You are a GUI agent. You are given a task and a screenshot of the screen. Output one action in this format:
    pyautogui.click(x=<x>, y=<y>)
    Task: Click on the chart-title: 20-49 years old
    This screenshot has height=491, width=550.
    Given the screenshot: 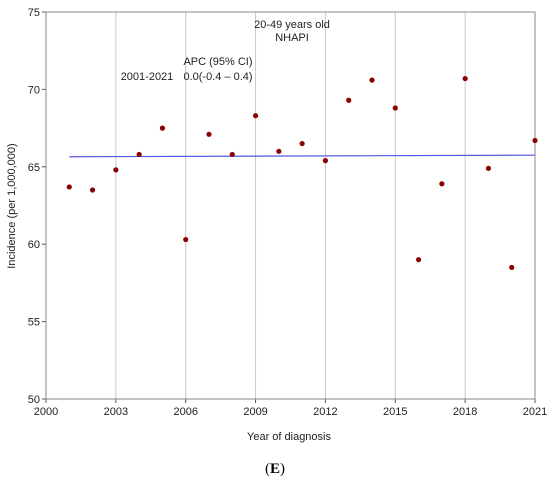 What is the action you would take?
    pyautogui.click(x=292, y=25)
    